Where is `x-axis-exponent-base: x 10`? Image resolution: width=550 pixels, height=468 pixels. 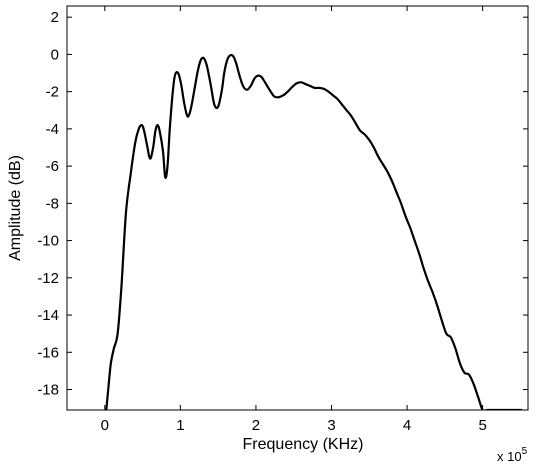
x-axis-exponent-base: x 10 is located at coordinates (509, 456).